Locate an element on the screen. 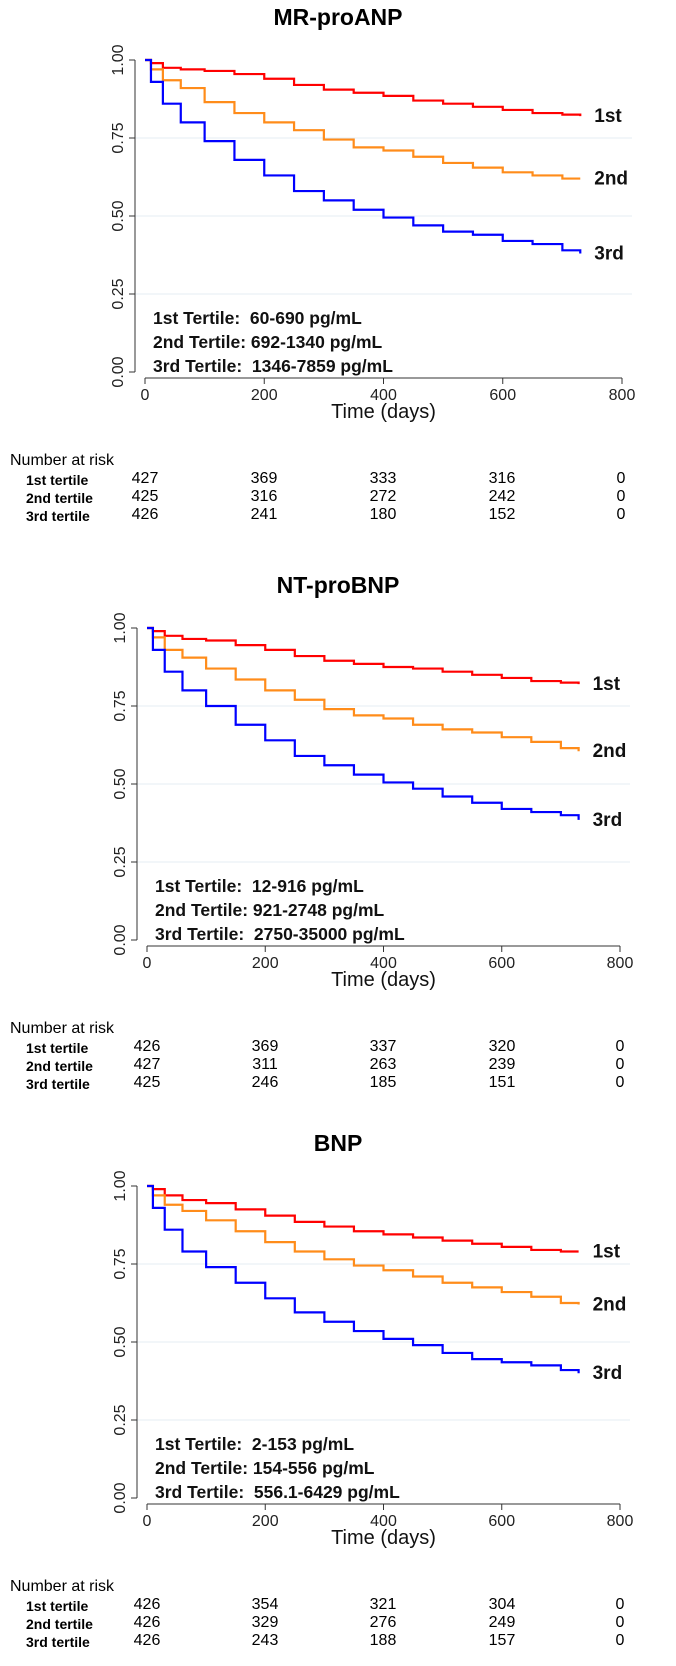  tertile-range-note: 1st Tertile: 12-916 pg/mL is located at coordinates (259, 886).